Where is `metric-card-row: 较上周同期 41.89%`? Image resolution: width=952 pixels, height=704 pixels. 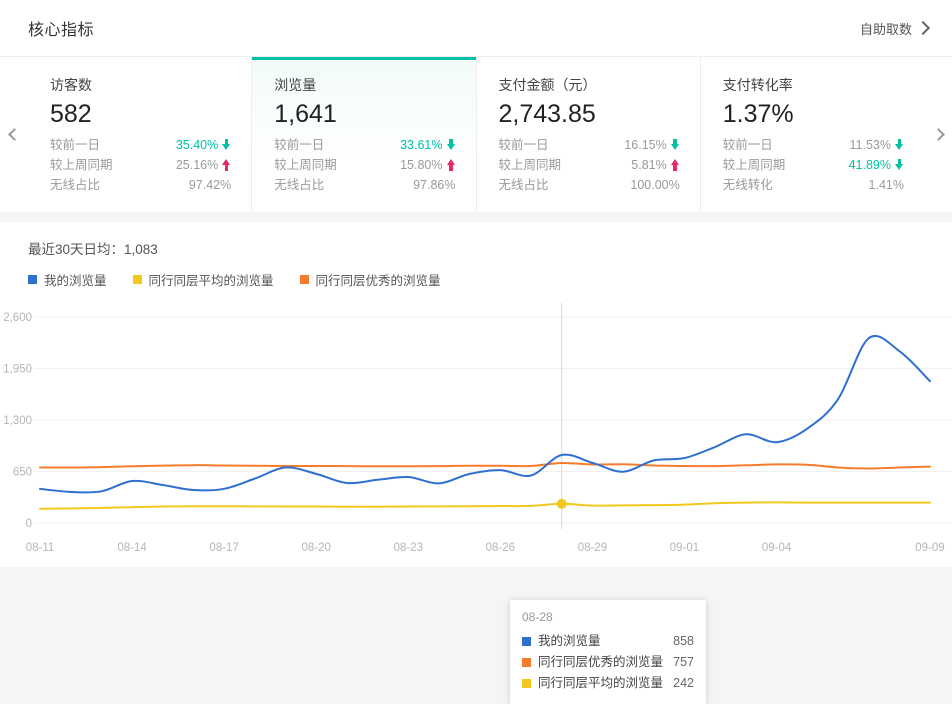
metric-card-row: 较上周同期 41.89% is located at coordinates (813, 165).